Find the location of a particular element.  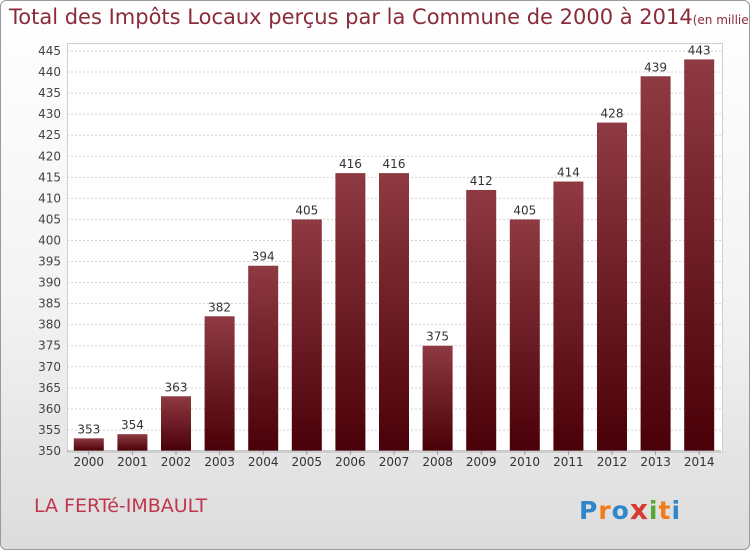

y-tick-label: 415 is located at coordinates (49, 177).